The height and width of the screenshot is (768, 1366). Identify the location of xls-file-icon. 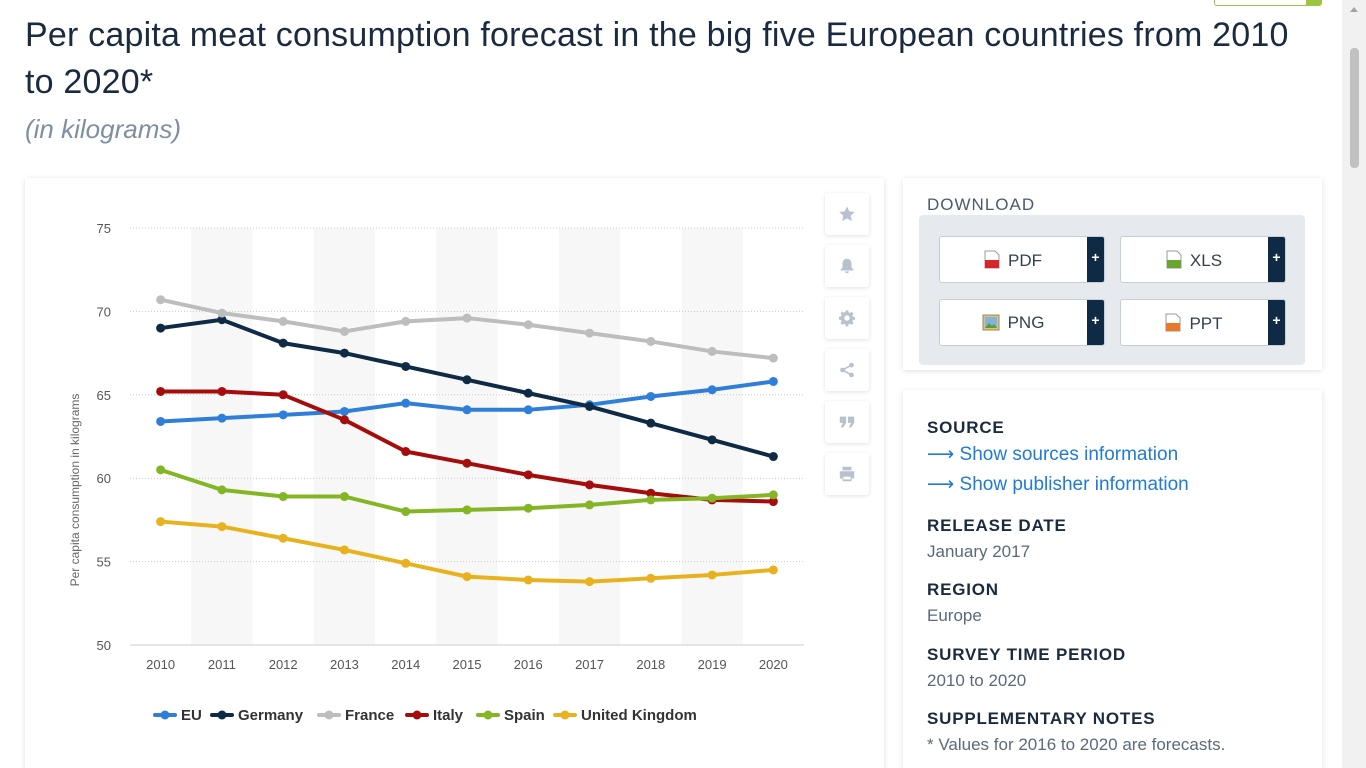
(1174, 259).